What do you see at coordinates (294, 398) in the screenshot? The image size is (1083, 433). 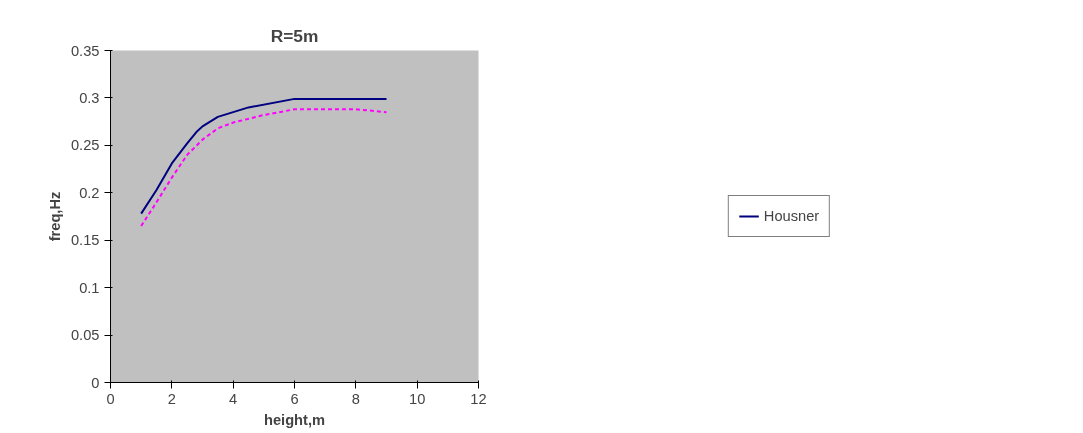 I see `x-tick-label: 6` at bounding box center [294, 398].